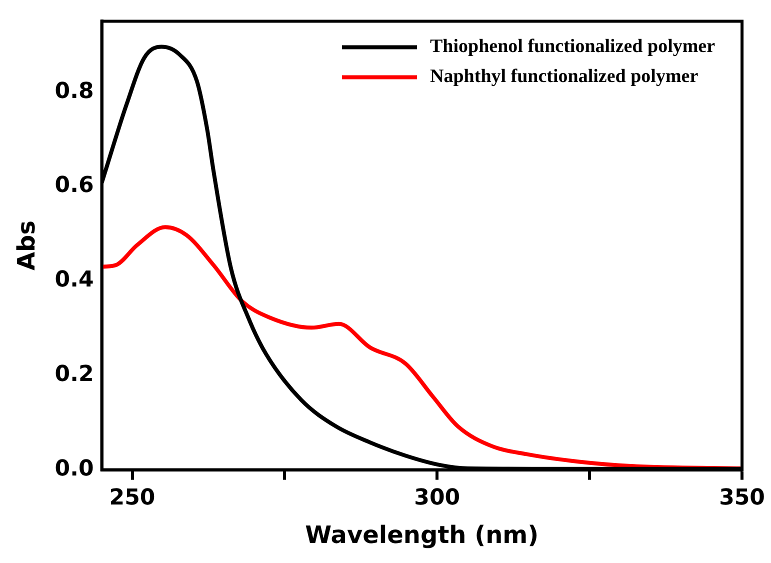  I want to click on y-tick-label: 0.2, so click(74, 375).